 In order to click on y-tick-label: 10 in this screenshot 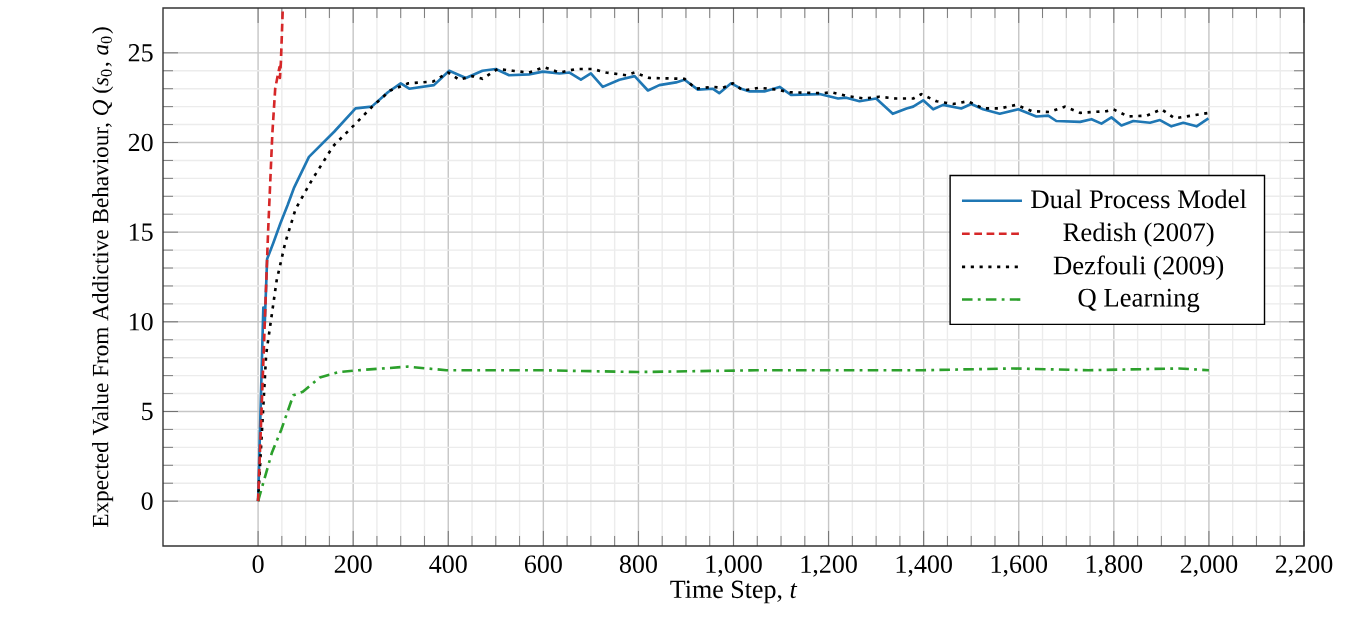, I will do `click(141, 322)`.